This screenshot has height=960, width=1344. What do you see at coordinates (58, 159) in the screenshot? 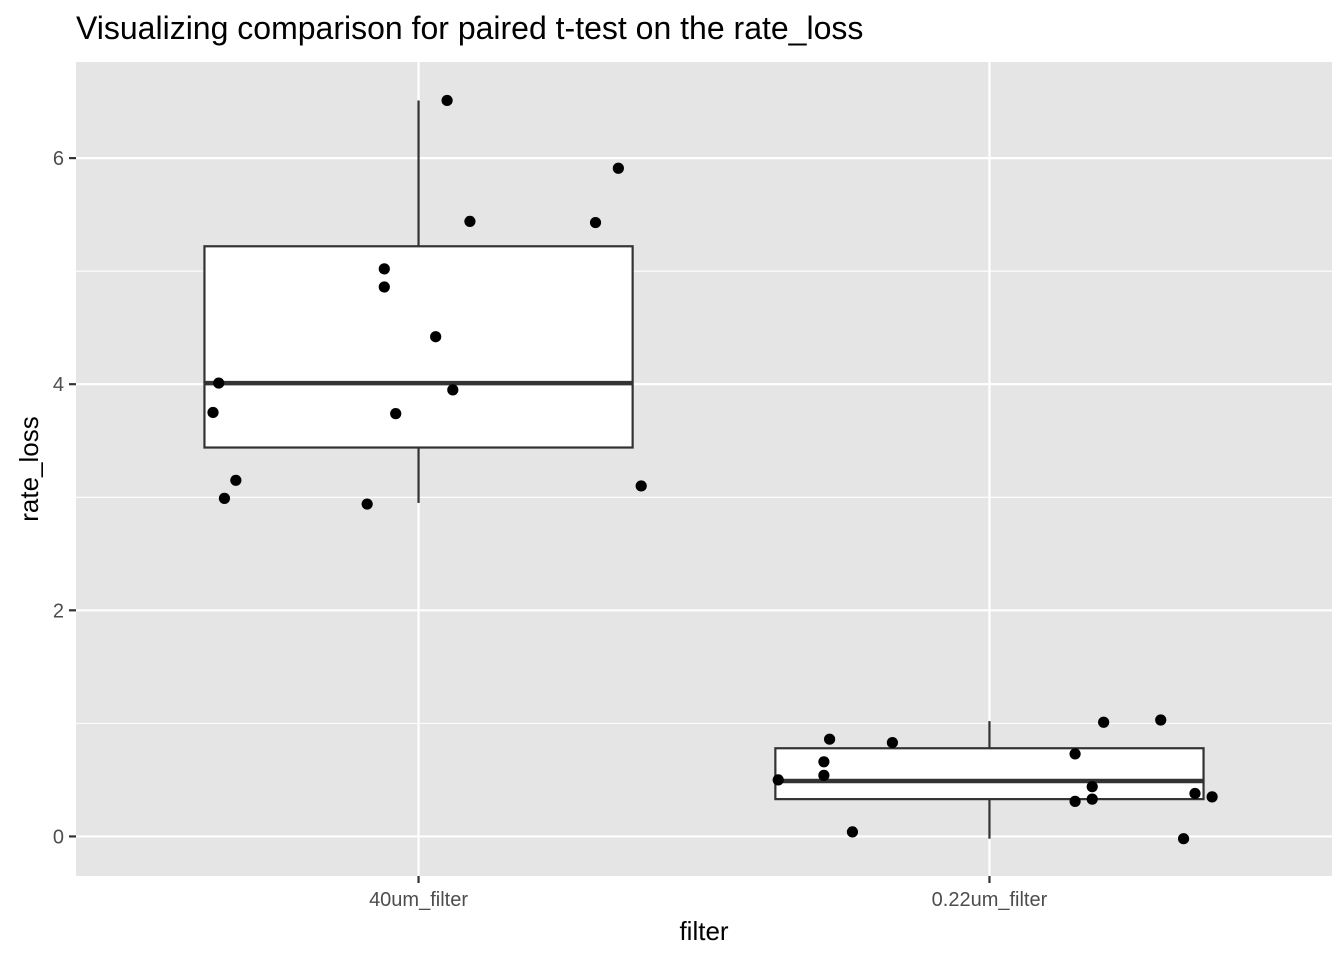
I see `y-tick-label: 6` at bounding box center [58, 159].